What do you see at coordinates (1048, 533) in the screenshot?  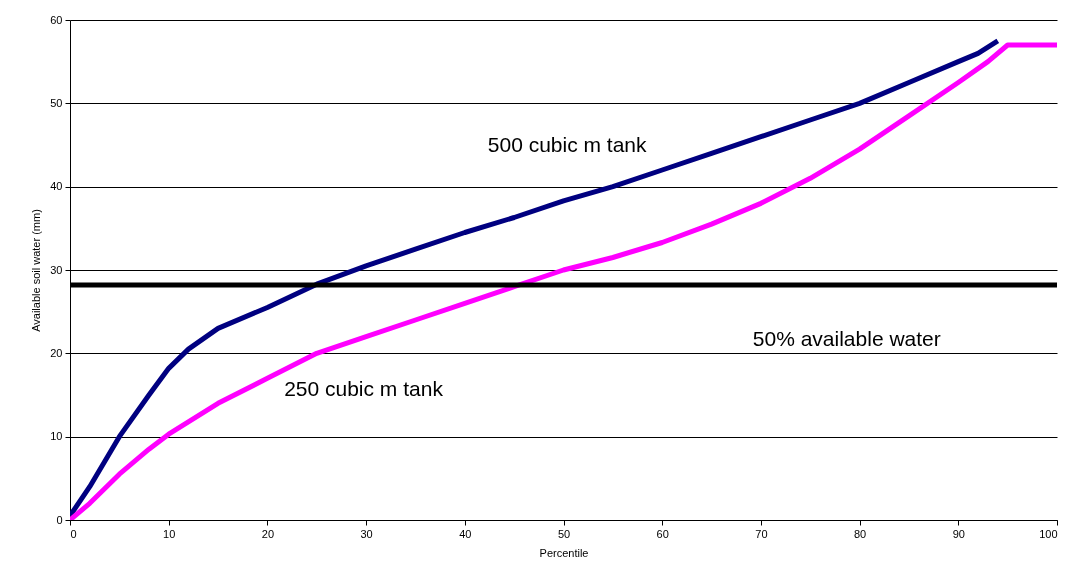 I see `x-tick-label: 100` at bounding box center [1048, 533].